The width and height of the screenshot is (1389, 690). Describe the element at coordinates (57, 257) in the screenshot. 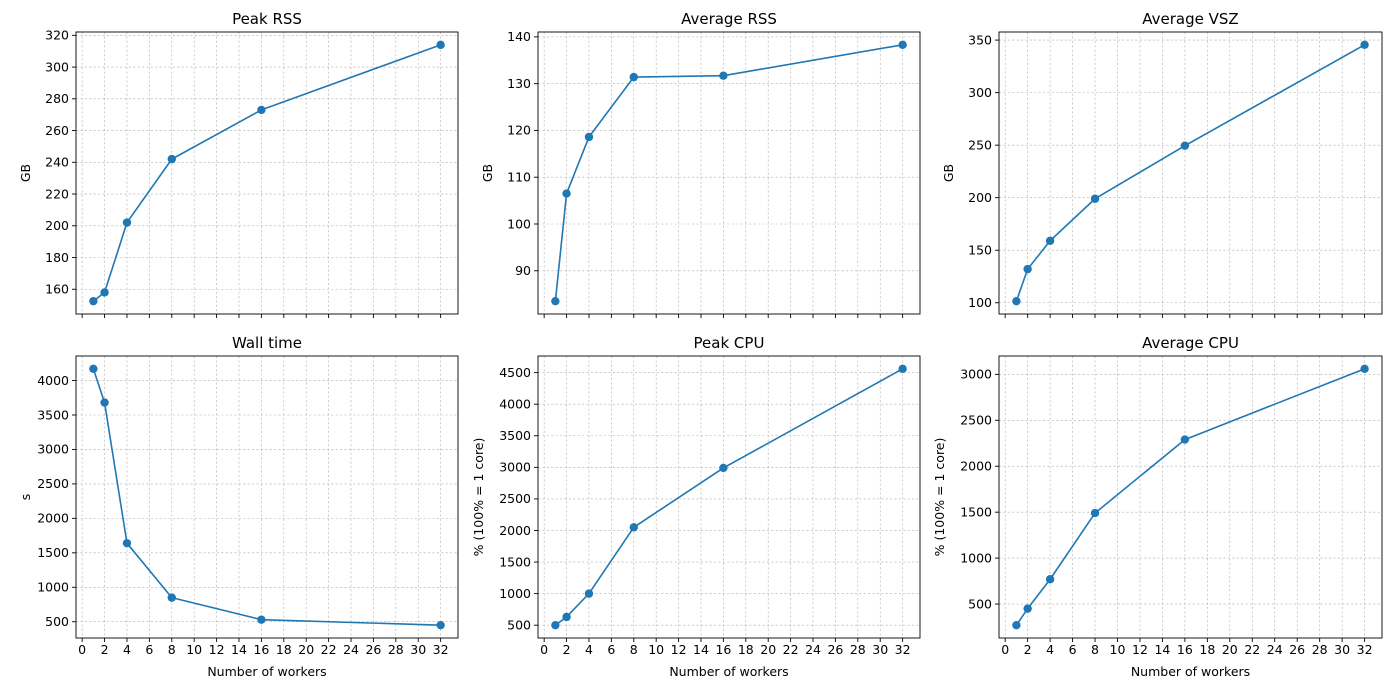

I see `y-tick-label: 180` at that location.